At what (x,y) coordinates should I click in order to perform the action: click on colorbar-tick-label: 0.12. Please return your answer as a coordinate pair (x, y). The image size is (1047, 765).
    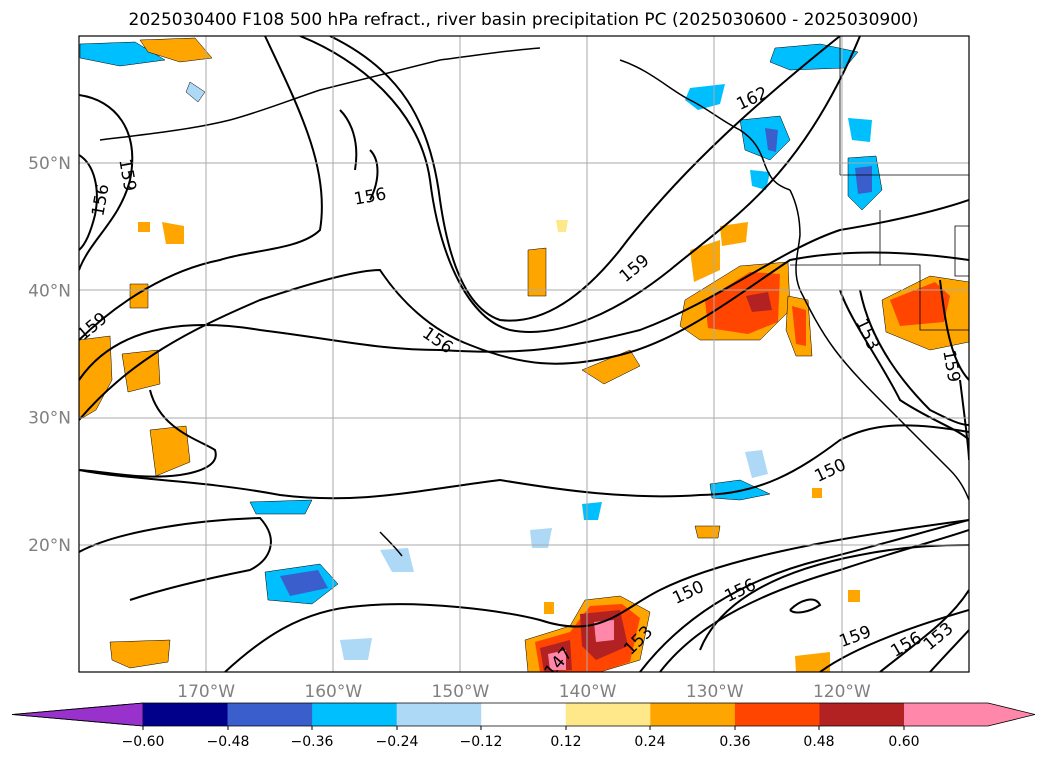
    Looking at the image, I should click on (565, 742).